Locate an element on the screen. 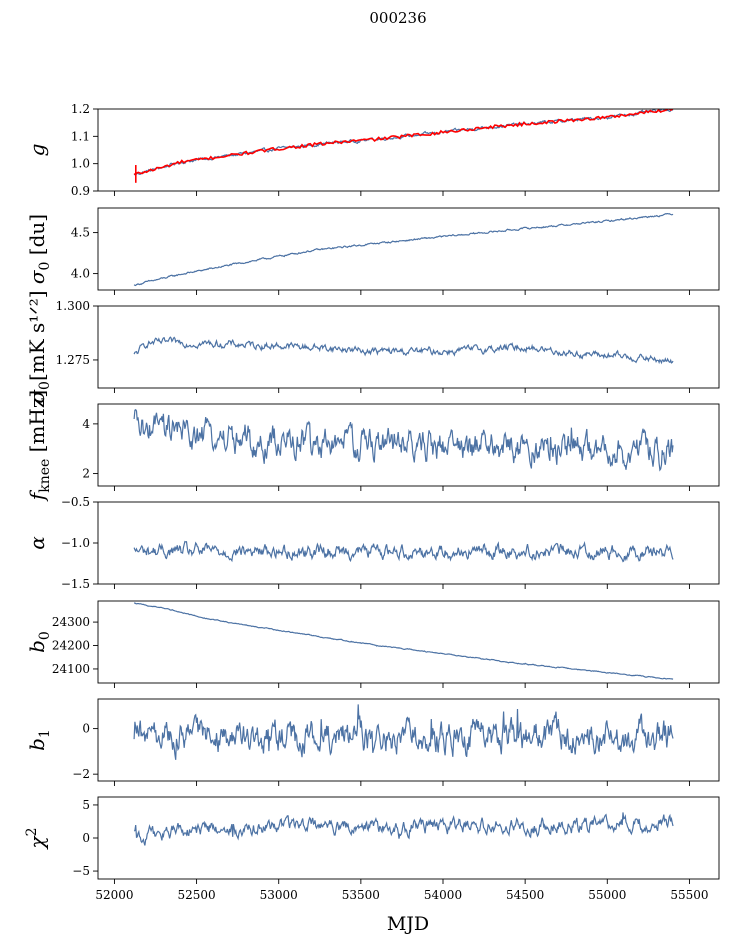 The height and width of the screenshot is (944, 729). y-axis-label-chi2: χ2 is located at coordinates (36, 838).